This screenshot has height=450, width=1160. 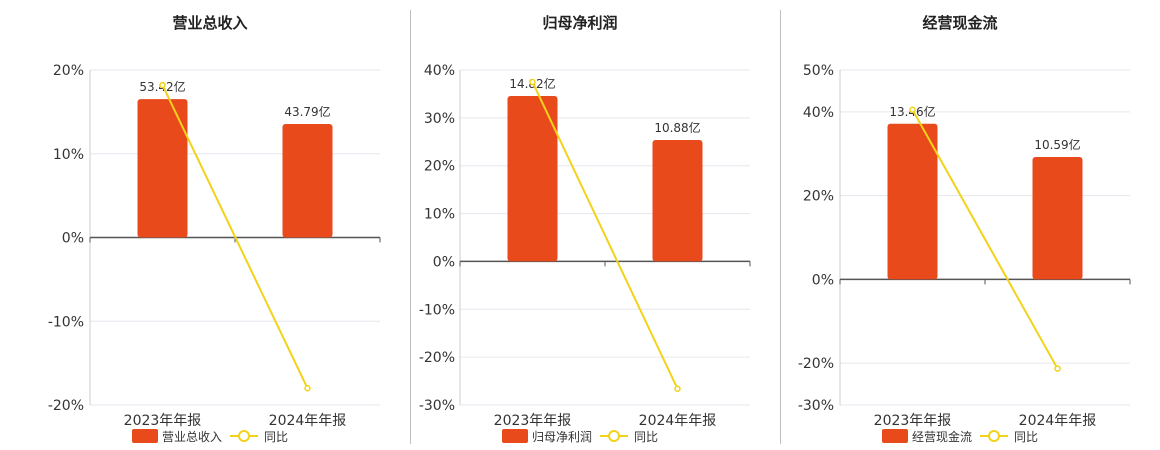 I want to click on bar-value-label: 10.88亿, so click(x=677, y=127).